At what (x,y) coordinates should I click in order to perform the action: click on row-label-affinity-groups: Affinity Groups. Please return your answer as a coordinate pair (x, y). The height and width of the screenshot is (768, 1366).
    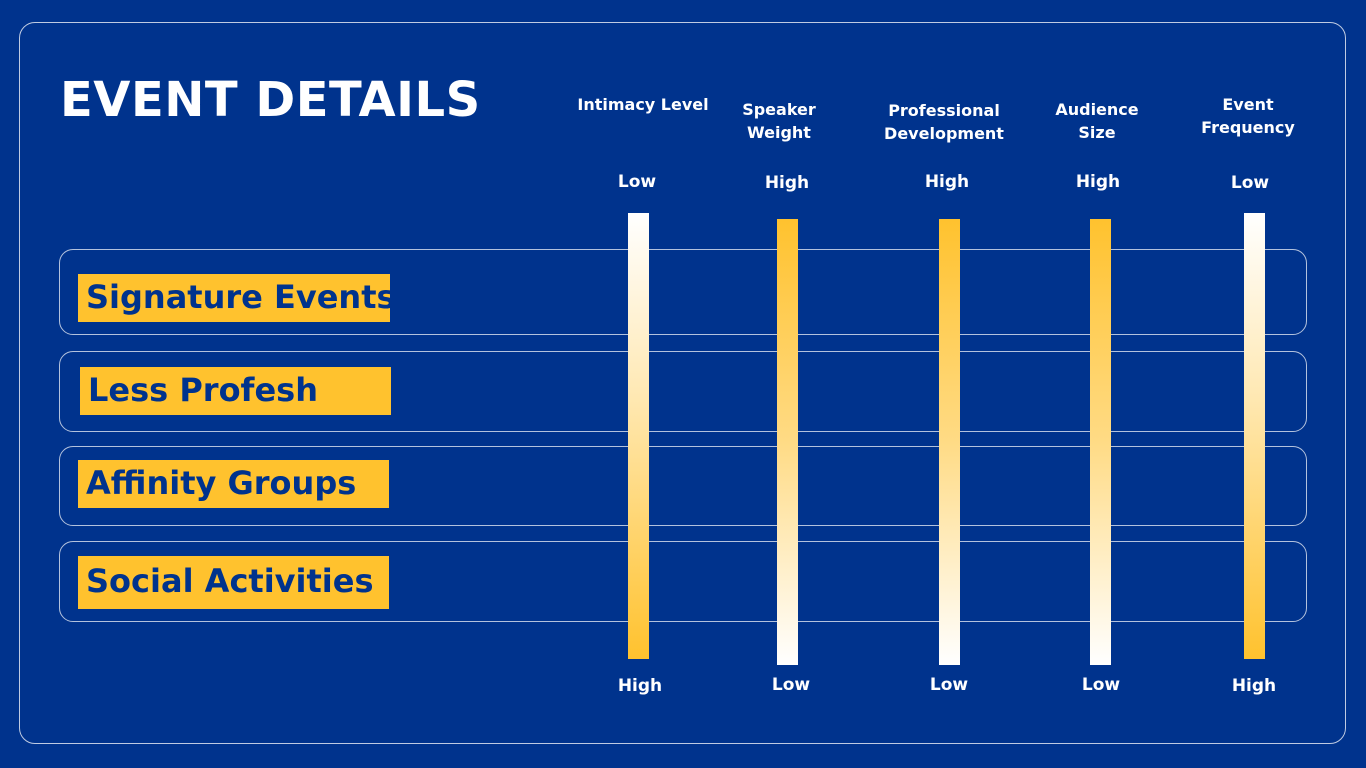
    Looking at the image, I should click on (233, 484).